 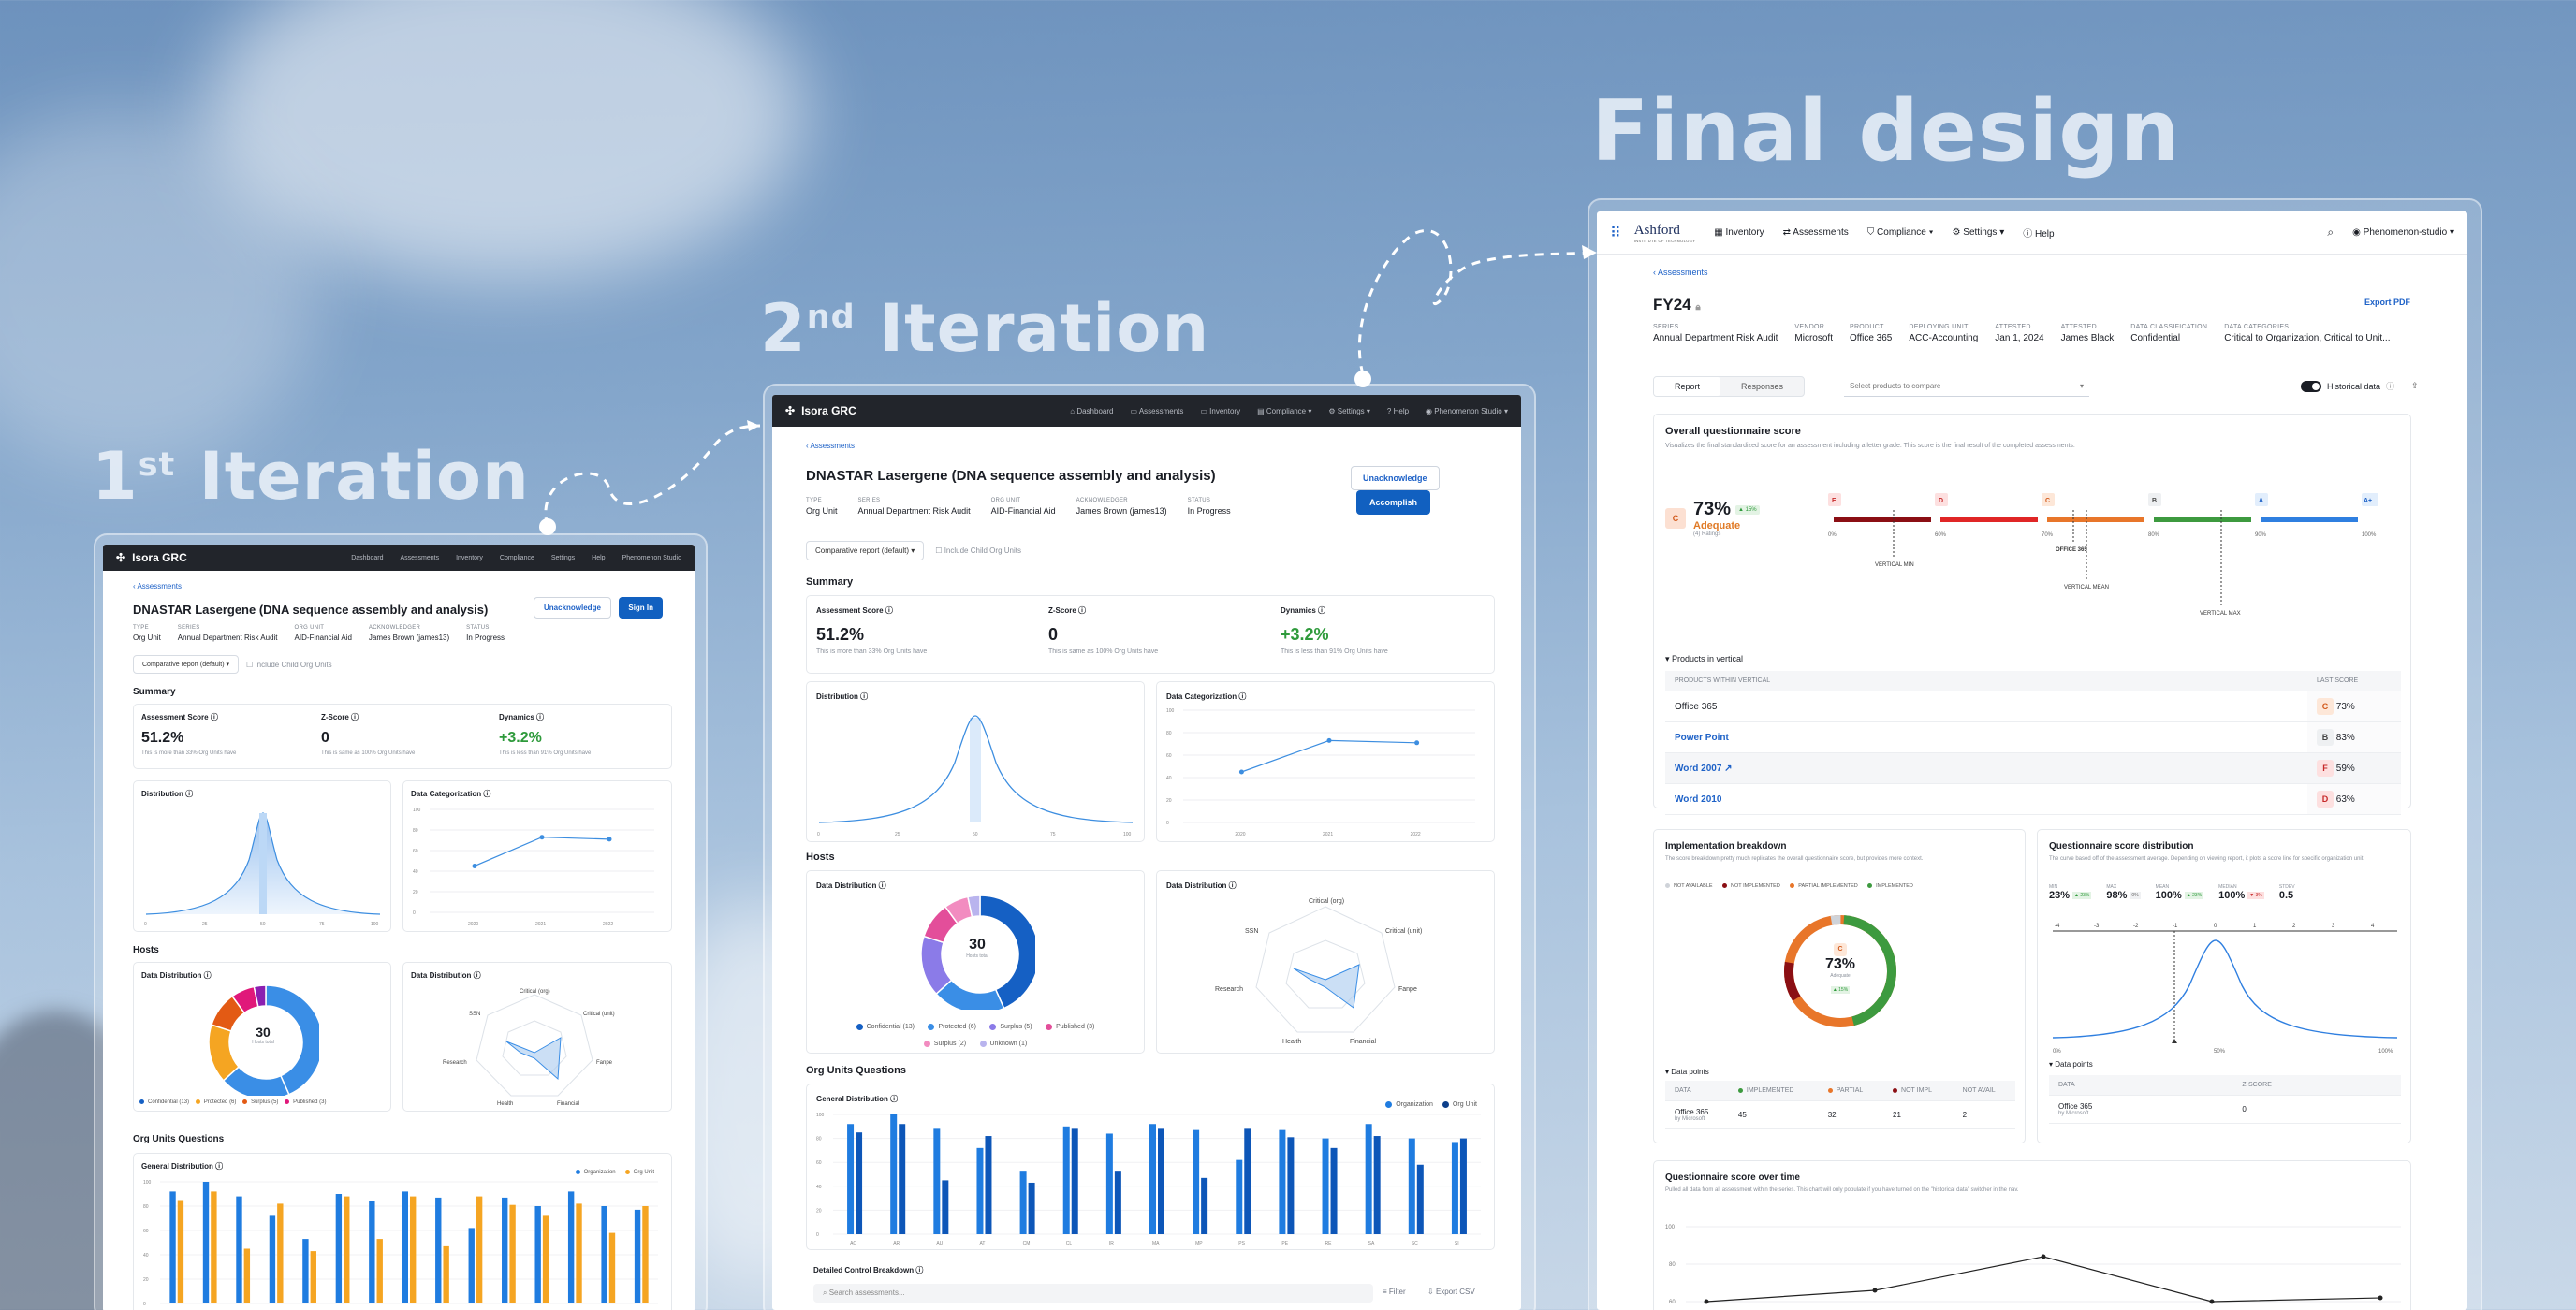 What do you see at coordinates (1284, 410) in the screenshot?
I see `nav-compliance: ▤ Compliance ▾` at bounding box center [1284, 410].